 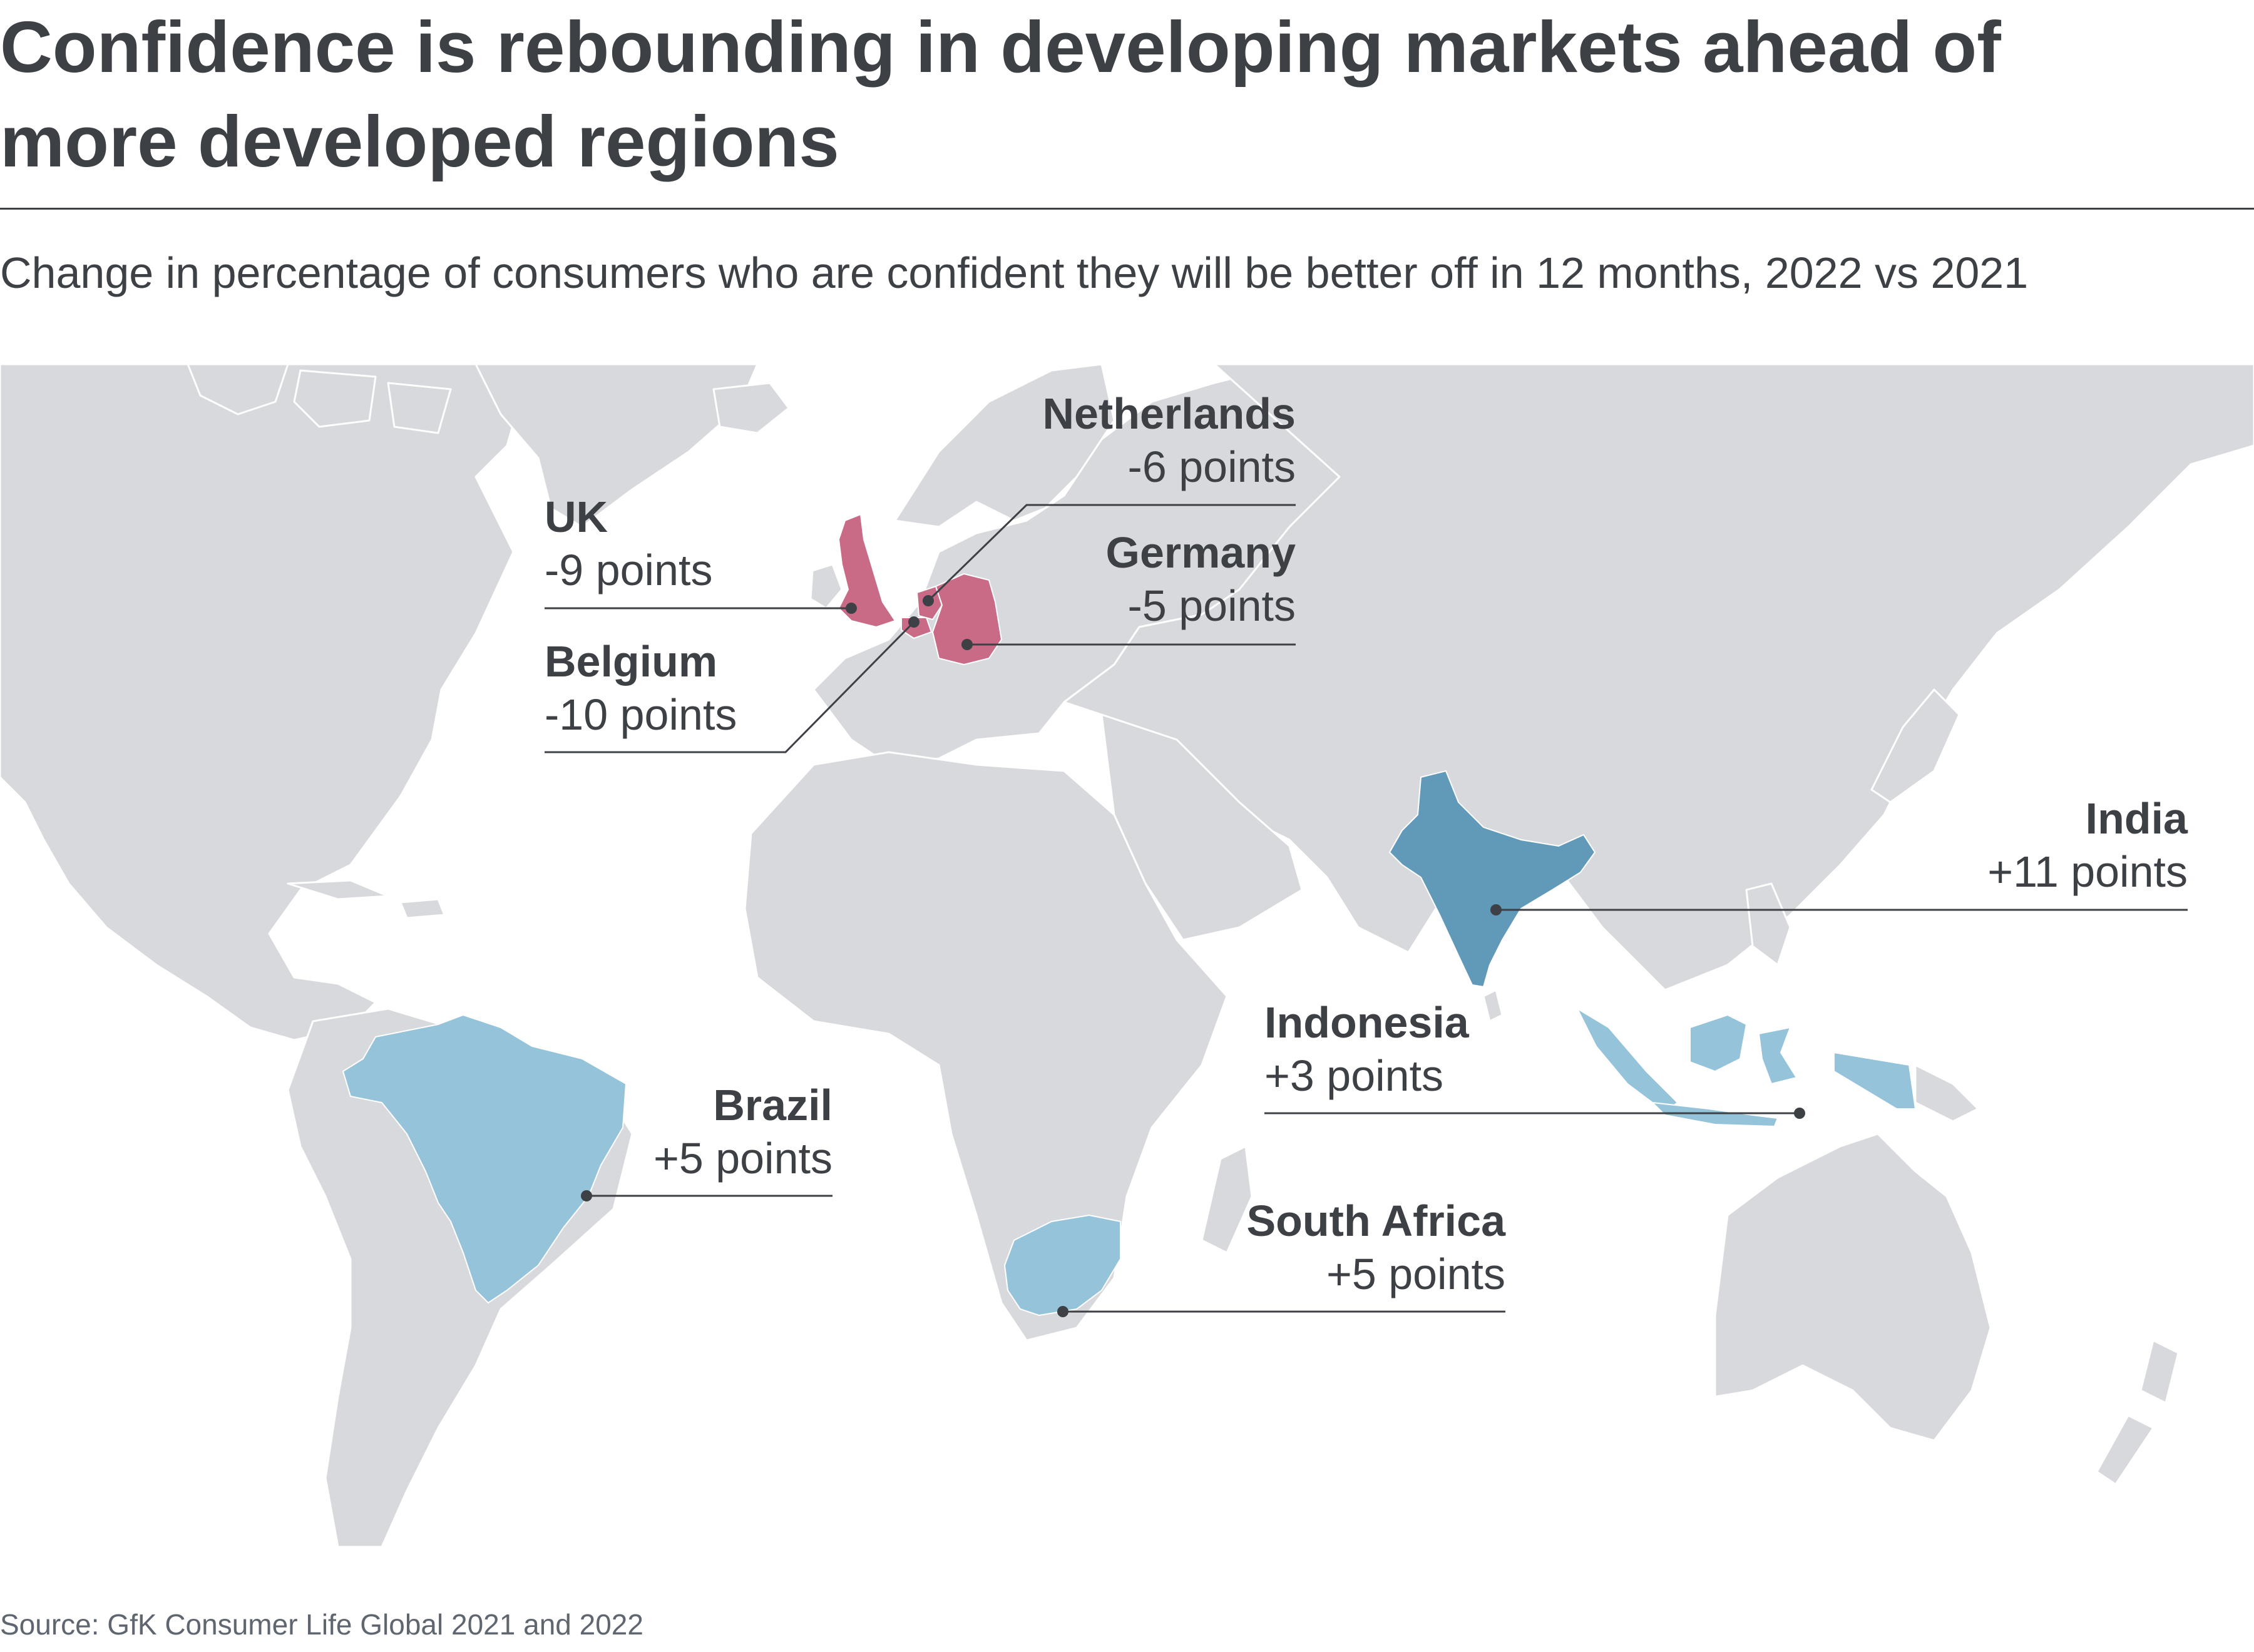 I want to click on label-germany-value: -5 points, so click(x=1211, y=605).